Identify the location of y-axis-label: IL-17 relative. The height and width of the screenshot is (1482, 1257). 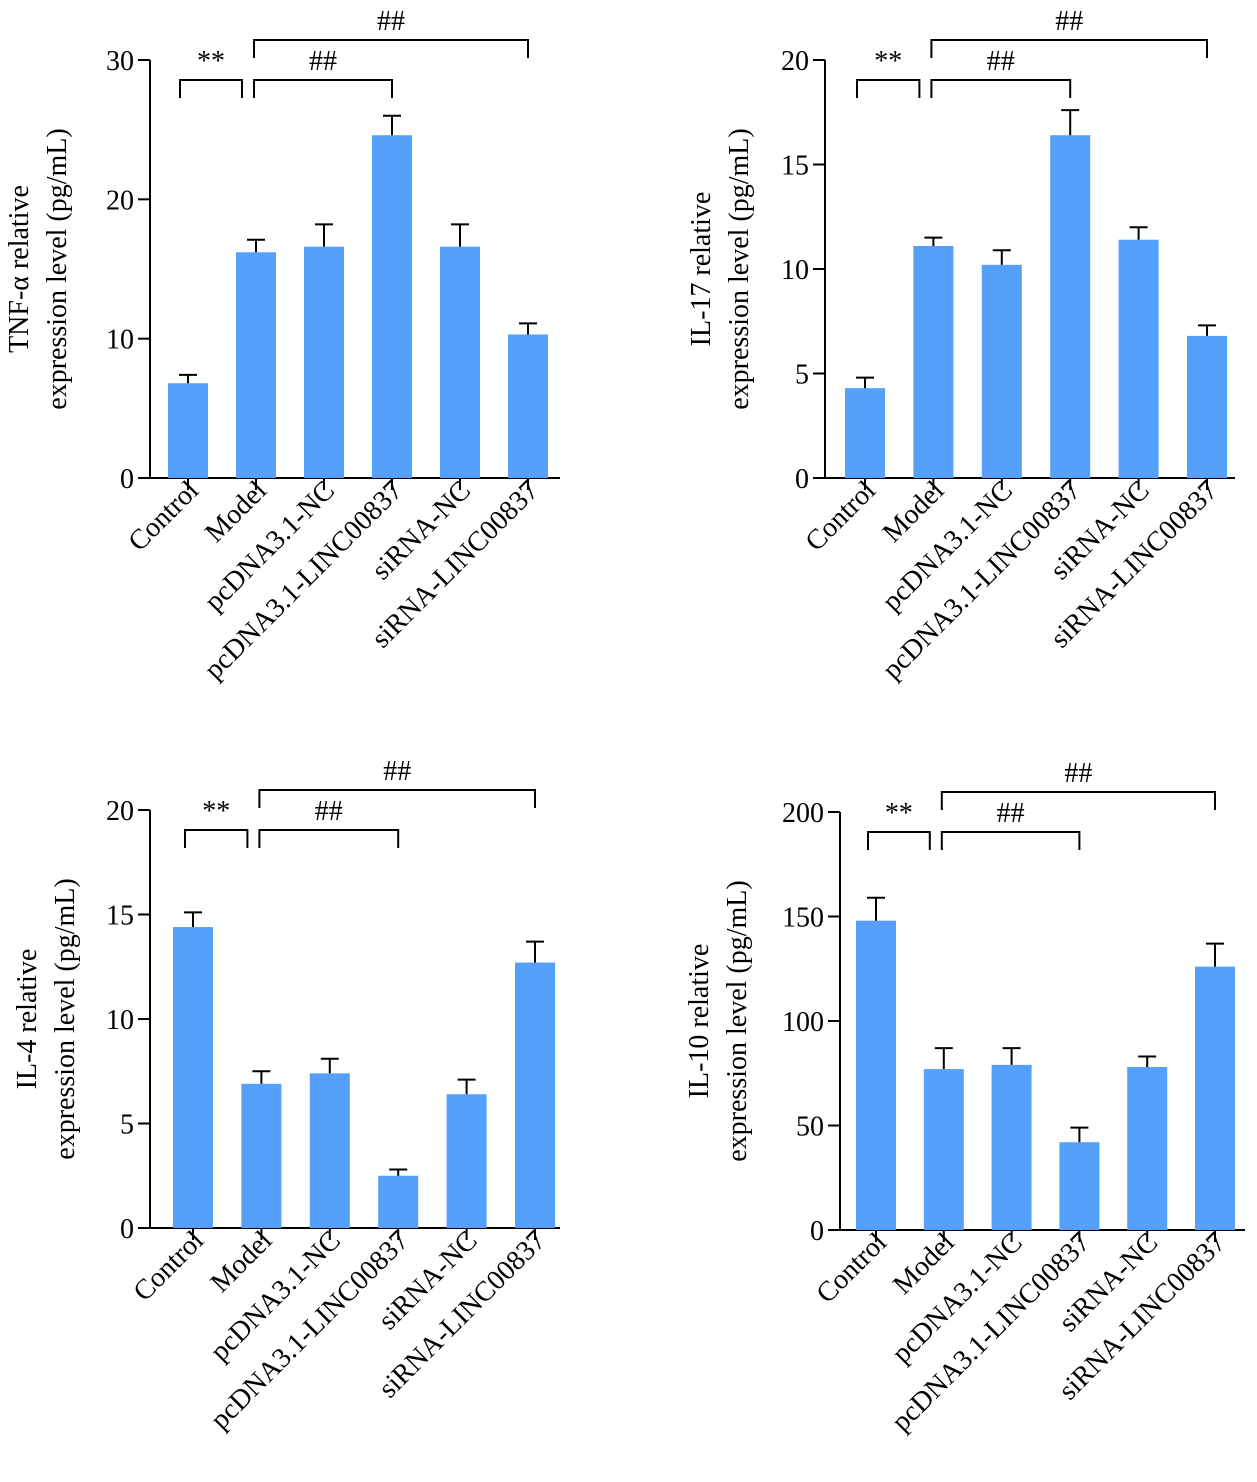
(701, 269).